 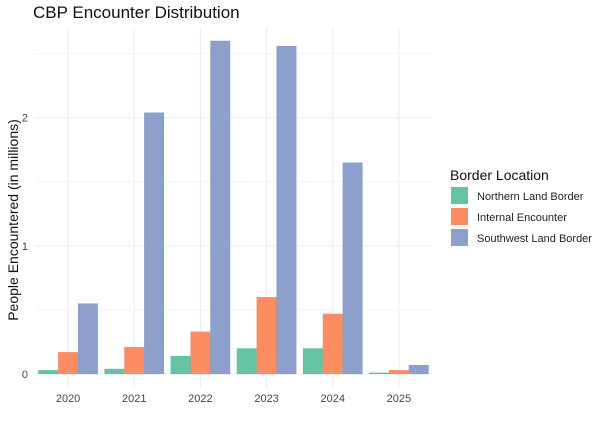 What do you see at coordinates (136, 12) in the screenshot?
I see `chart-title: CBP Encounter Distribution` at bounding box center [136, 12].